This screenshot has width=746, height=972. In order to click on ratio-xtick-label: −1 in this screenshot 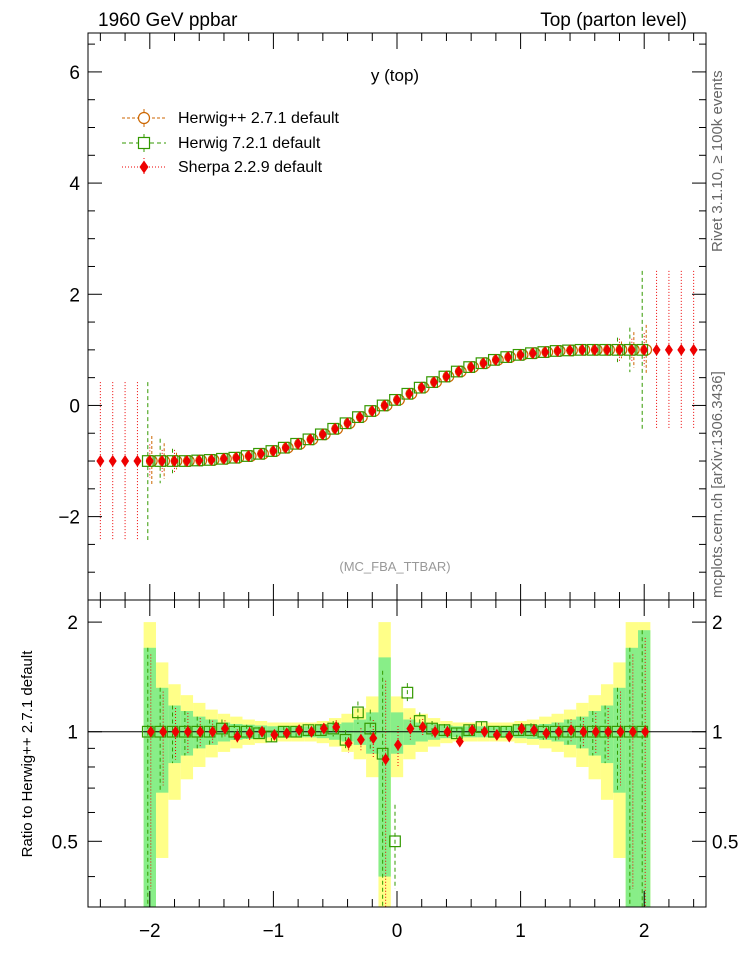, I will do `click(274, 931)`.